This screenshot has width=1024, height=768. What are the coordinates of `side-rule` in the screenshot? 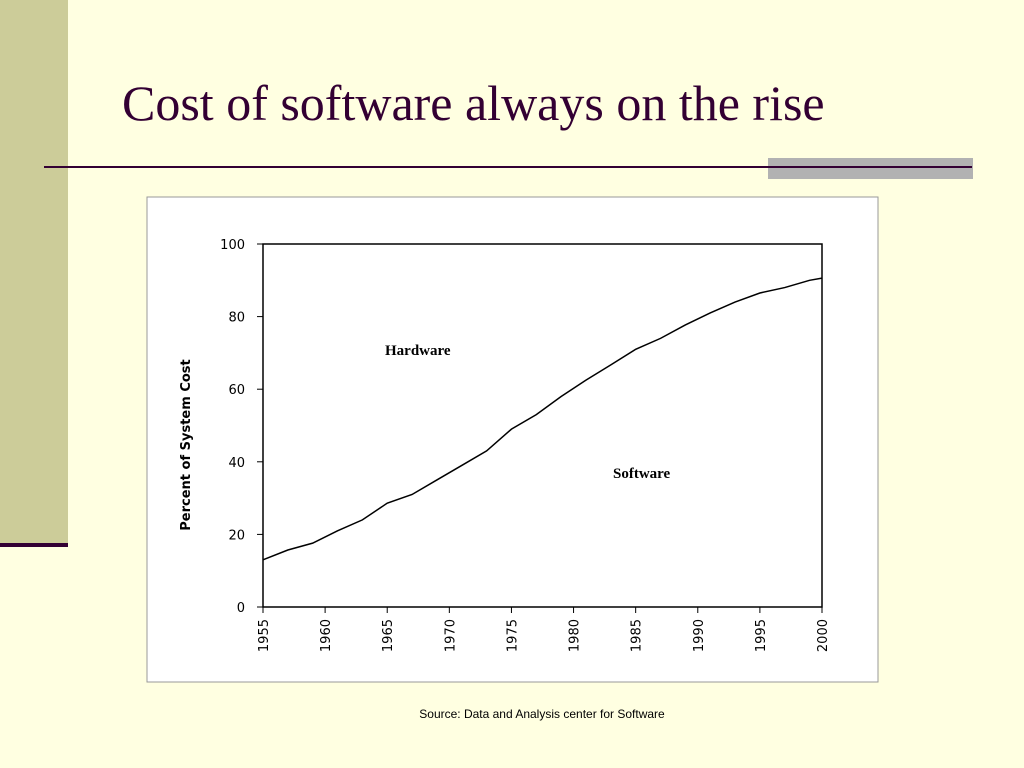 It's located at (34, 545).